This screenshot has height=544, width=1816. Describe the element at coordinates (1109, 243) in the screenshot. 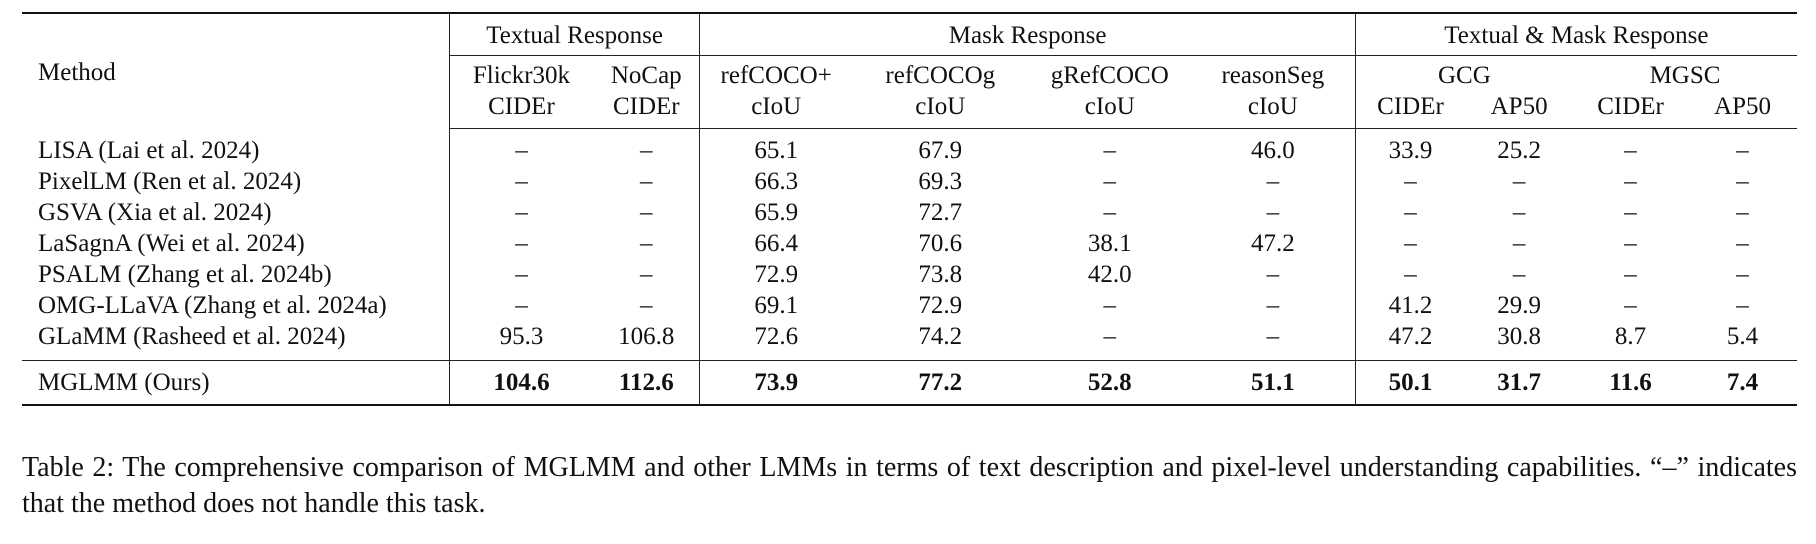

I see `table-cell: 38.1` at that location.